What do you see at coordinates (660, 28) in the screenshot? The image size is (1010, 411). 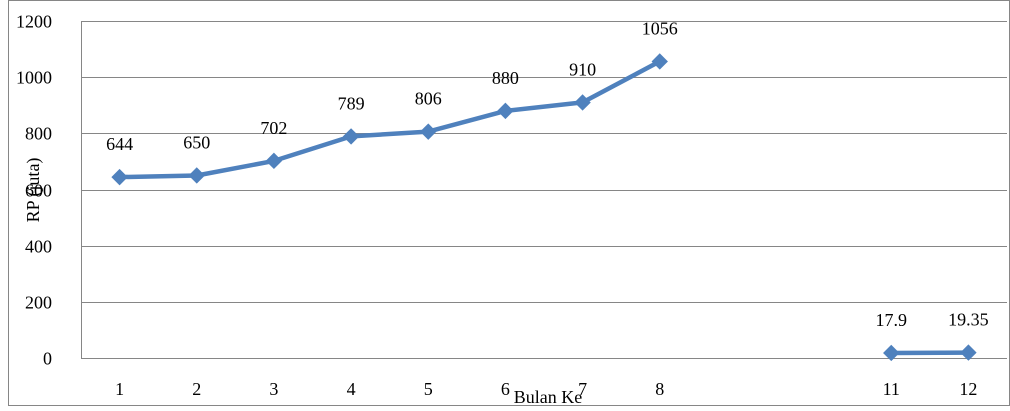 I see `data-label: 1056` at bounding box center [660, 28].